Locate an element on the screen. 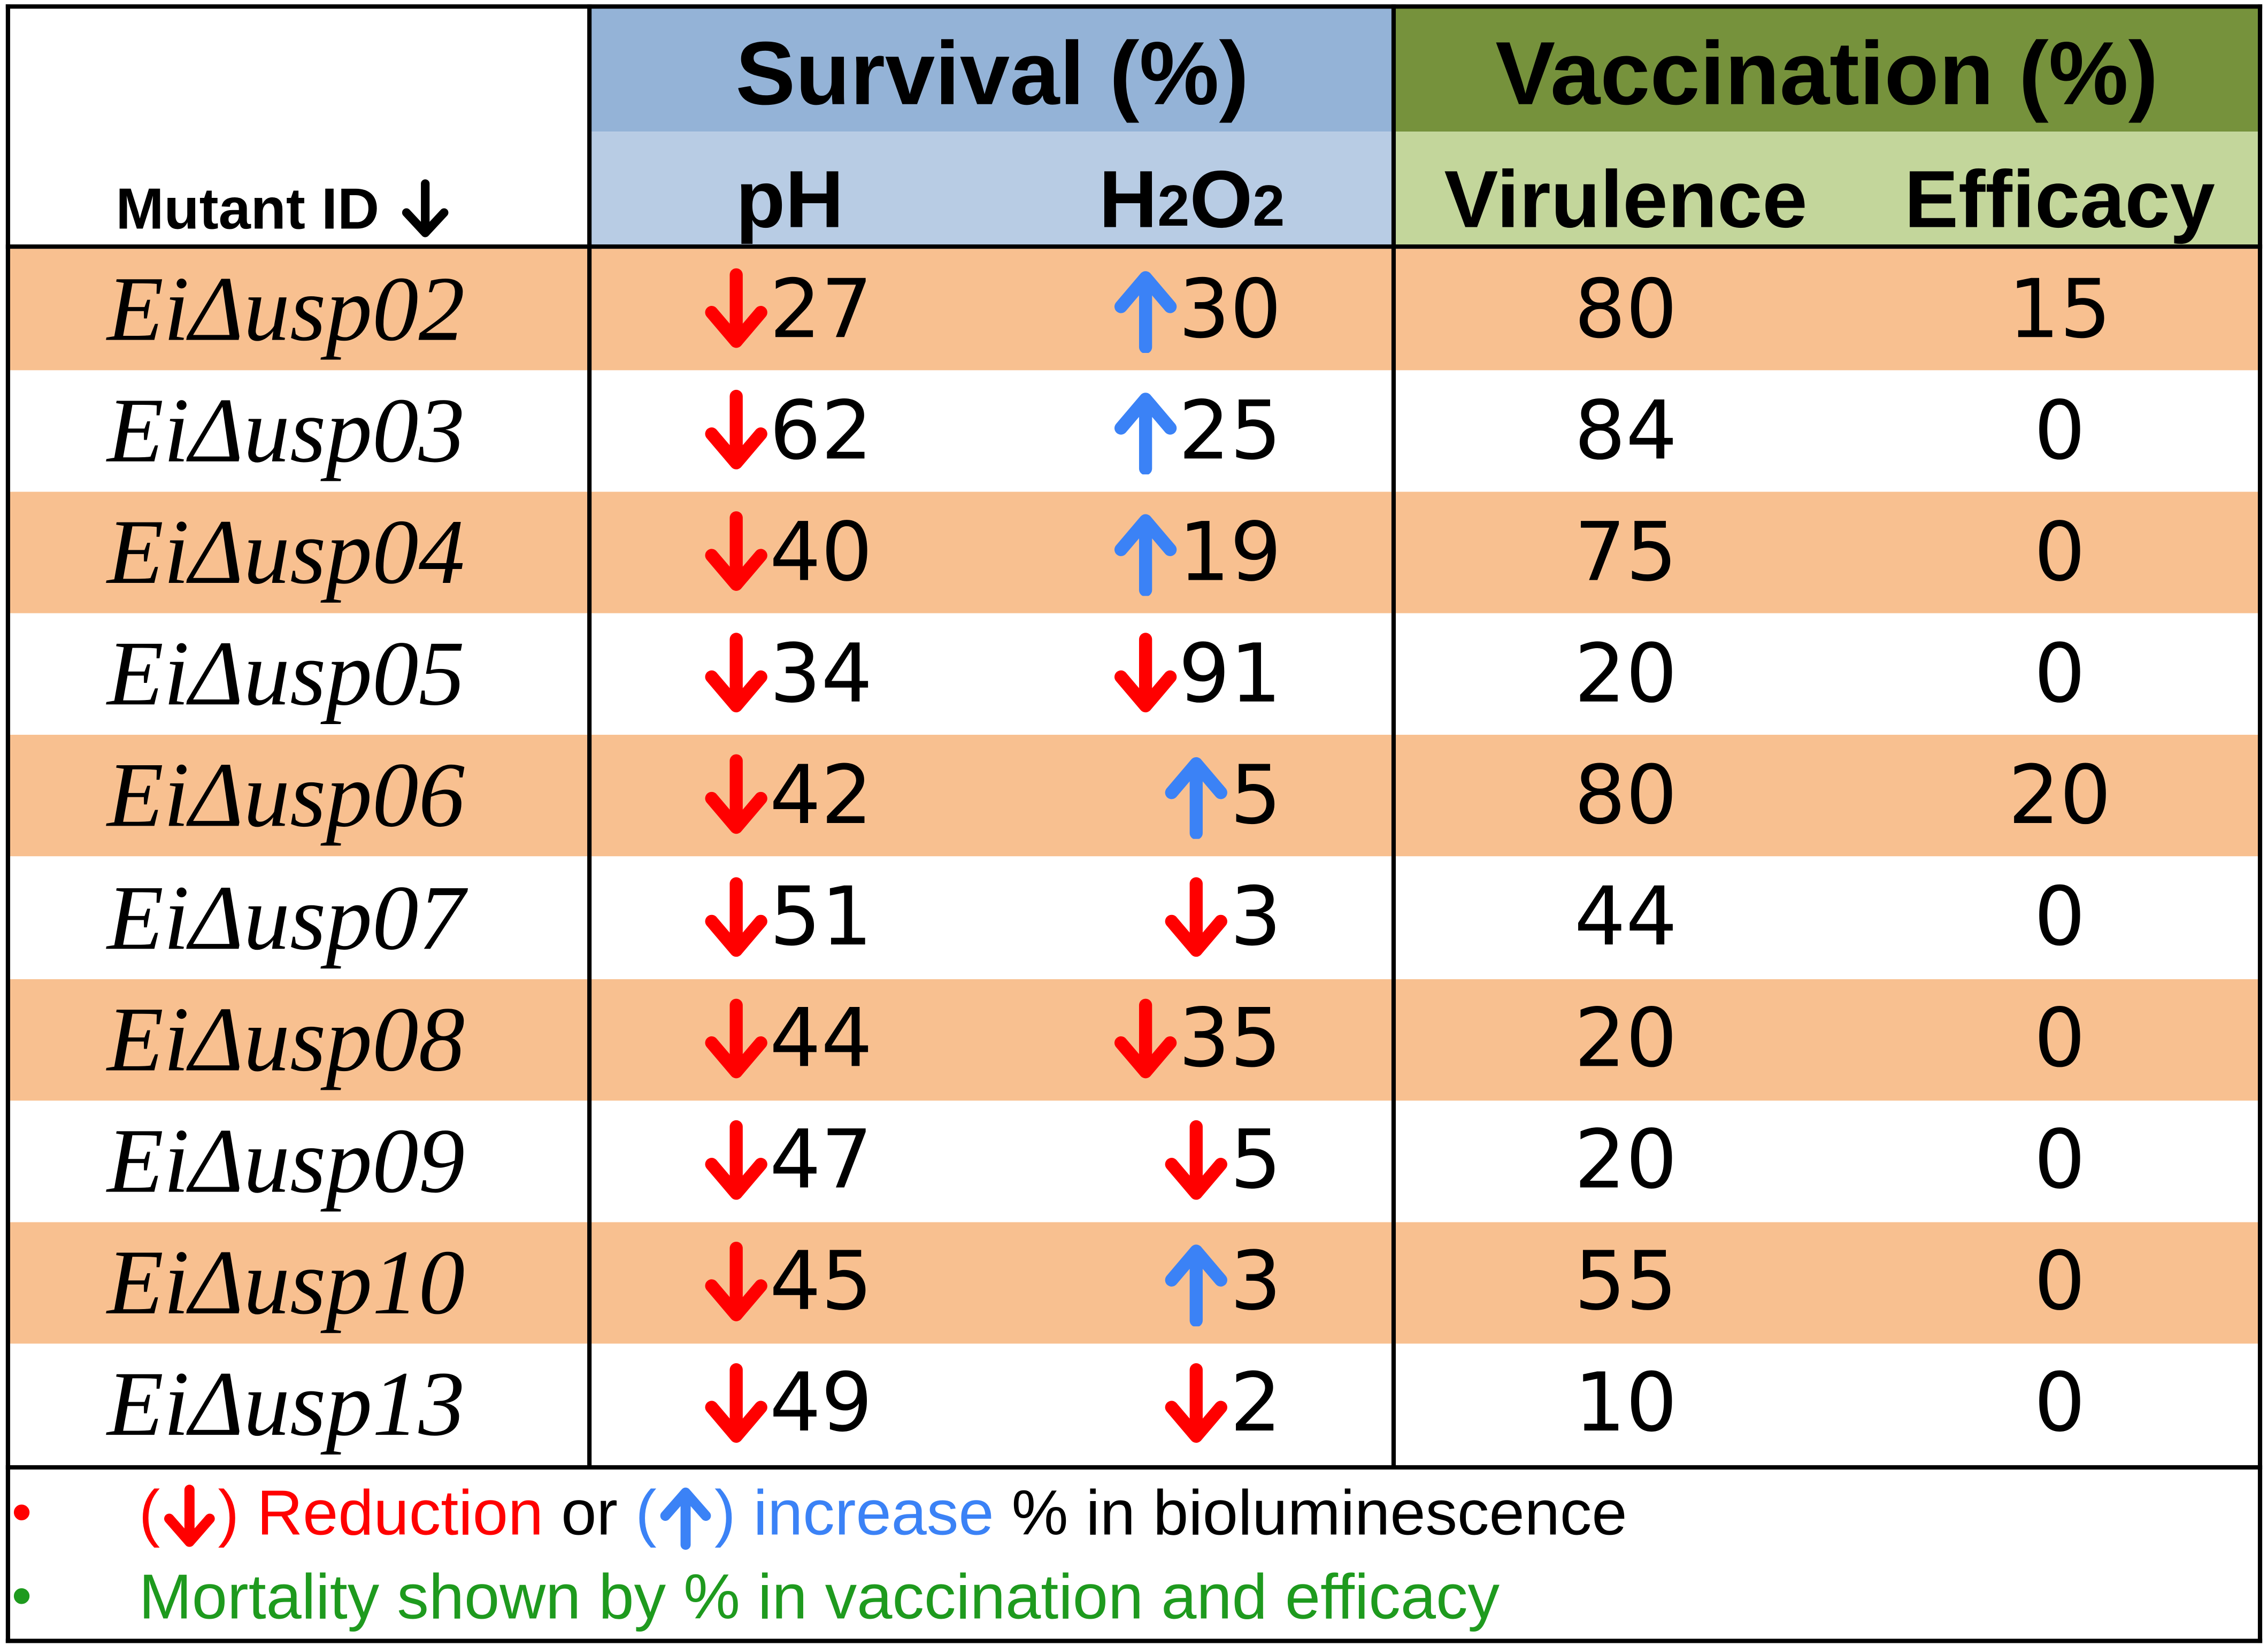 The image size is (2268, 1646). virulence-cell: 10 is located at coordinates (1626, 1404).